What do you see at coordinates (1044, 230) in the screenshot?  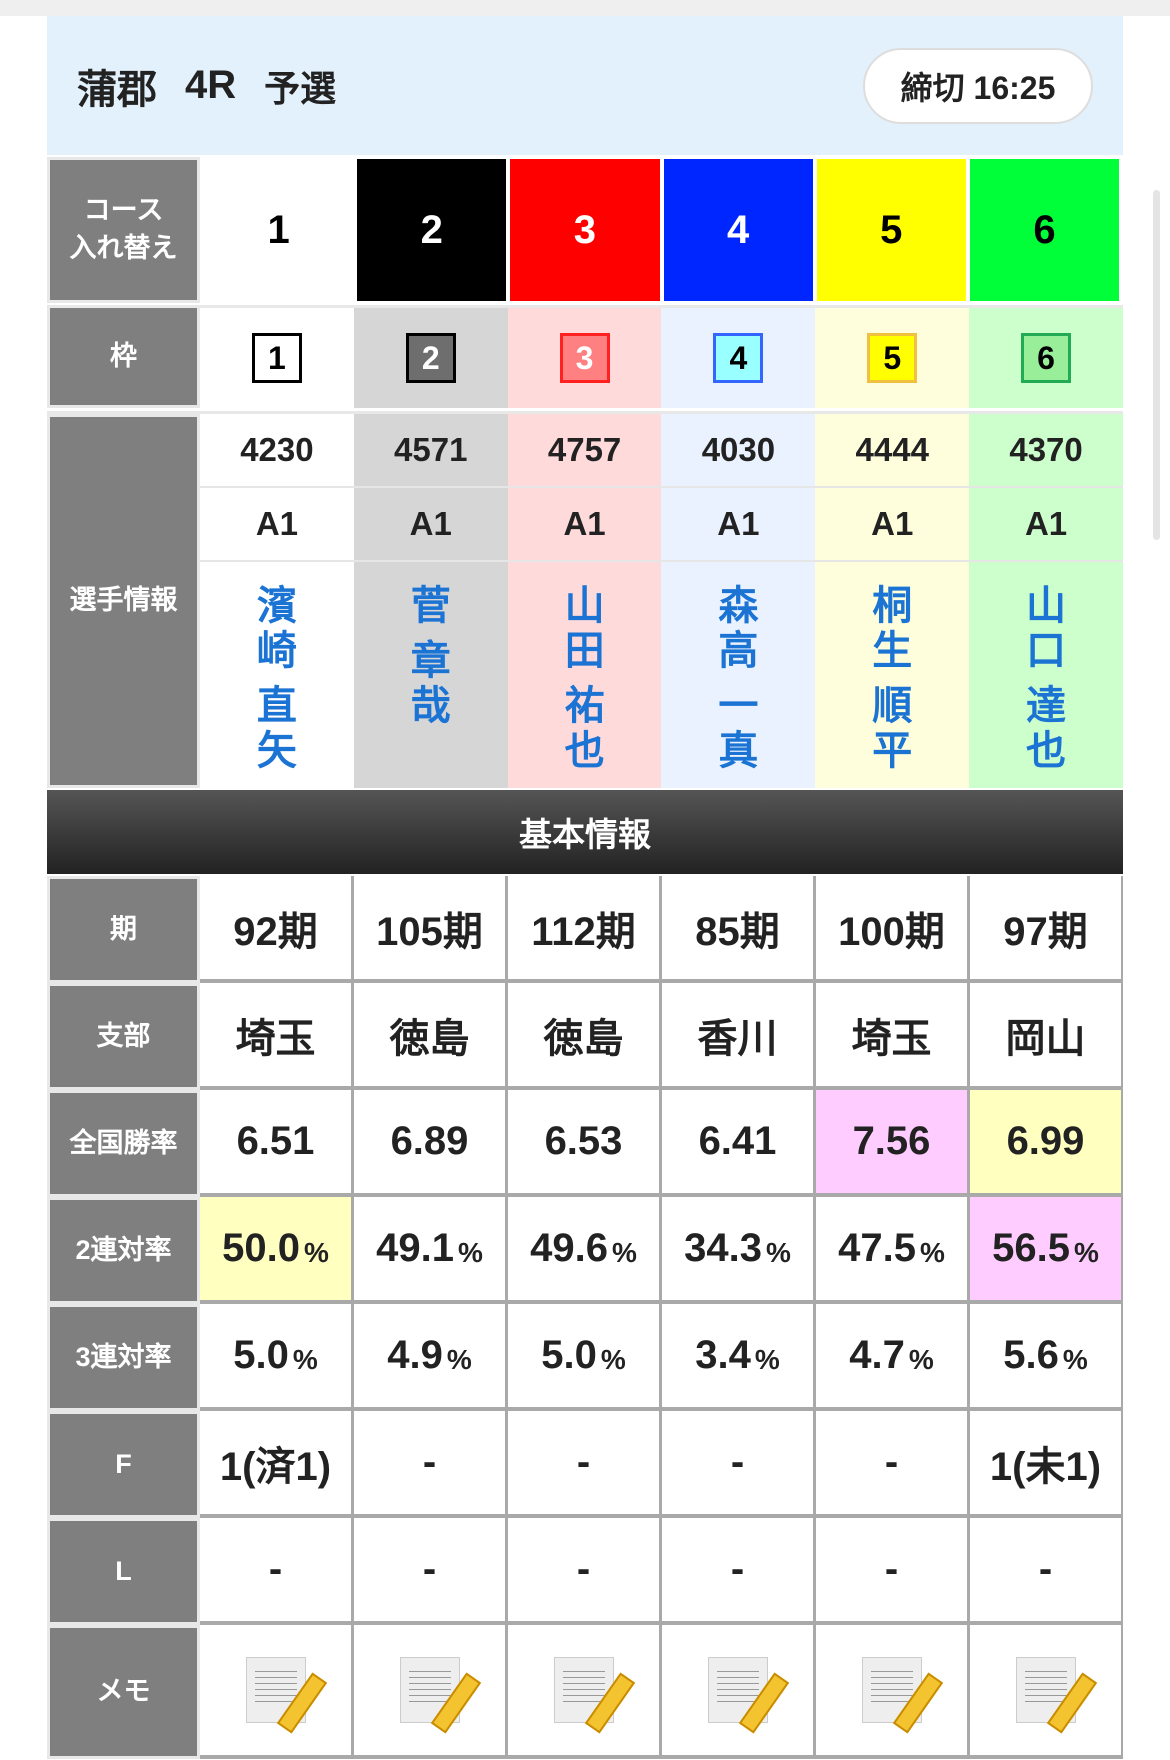 I see `course-6-button: 6` at bounding box center [1044, 230].